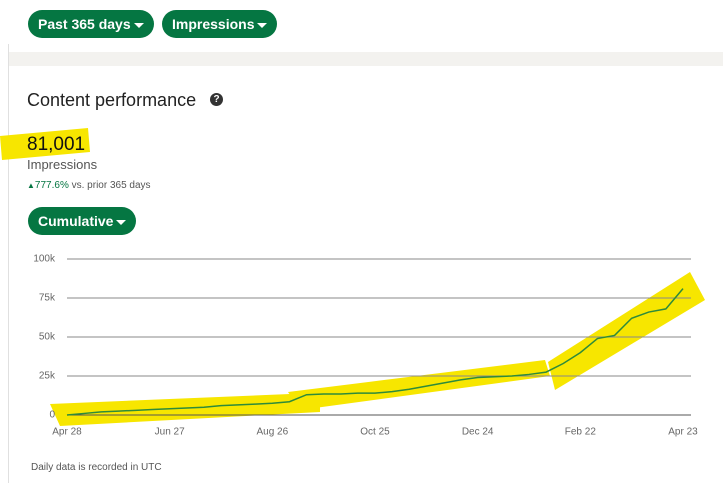 The height and width of the screenshot is (483, 723). What do you see at coordinates (365, 59) in the screenshot?
I see `divider-band` at bounding box center [365, 59].